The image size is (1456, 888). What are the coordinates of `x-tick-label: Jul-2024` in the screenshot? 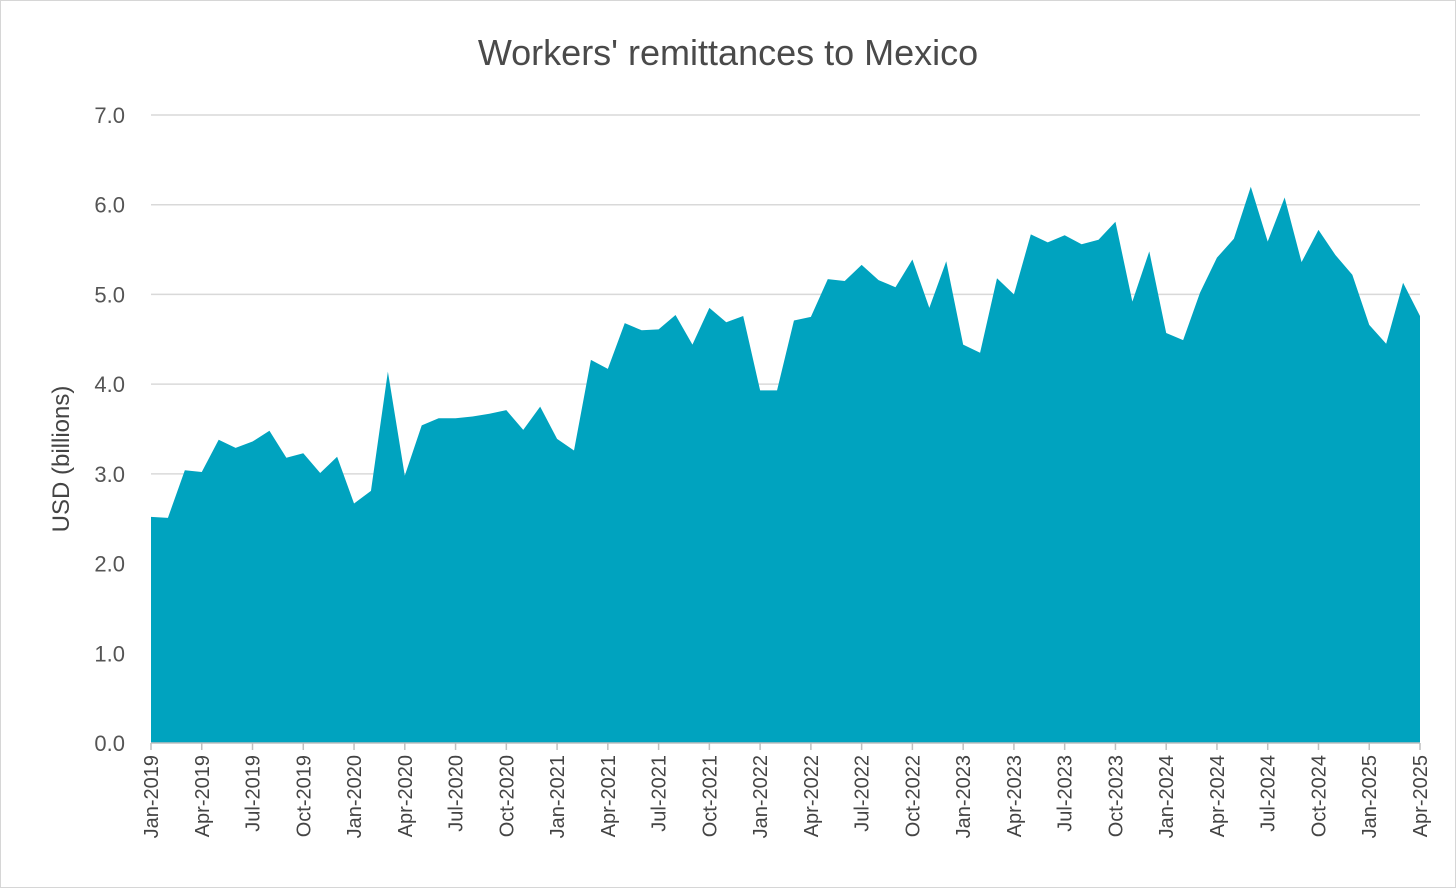 It's located at (1269, 793).